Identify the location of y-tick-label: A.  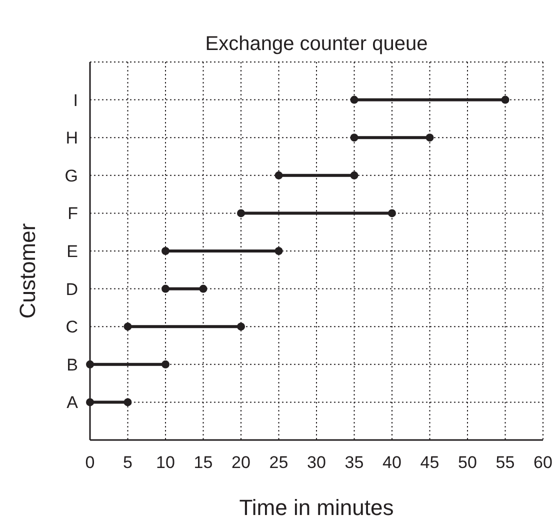
(72, 402).